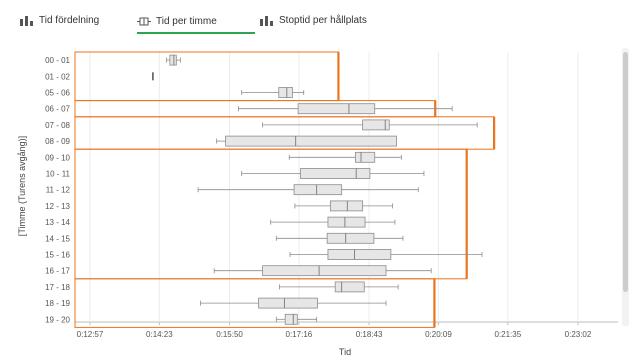 The image size is (636, 364). I want to click on boxplot-icon, so click(144, 21).